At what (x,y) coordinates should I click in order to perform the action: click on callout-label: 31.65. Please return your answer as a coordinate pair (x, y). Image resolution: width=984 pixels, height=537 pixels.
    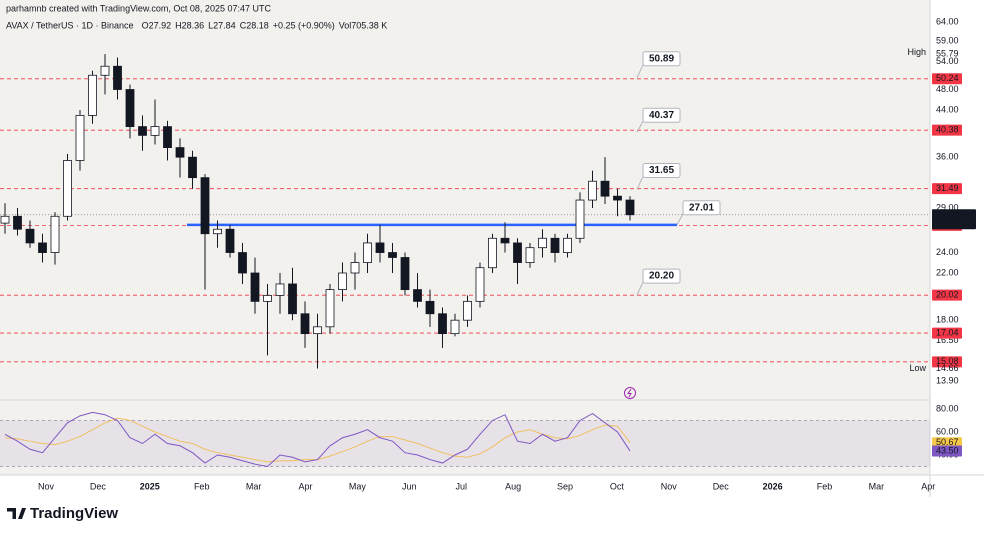
    Looking at the image, I should click on (661, 170).